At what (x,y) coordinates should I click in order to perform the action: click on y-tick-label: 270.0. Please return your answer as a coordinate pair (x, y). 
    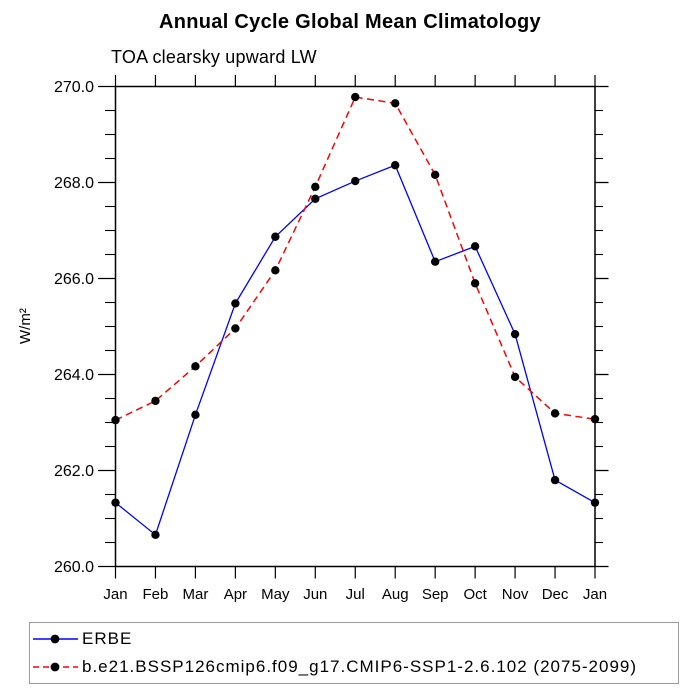
    Looking at the image, I should click on (74, 87).